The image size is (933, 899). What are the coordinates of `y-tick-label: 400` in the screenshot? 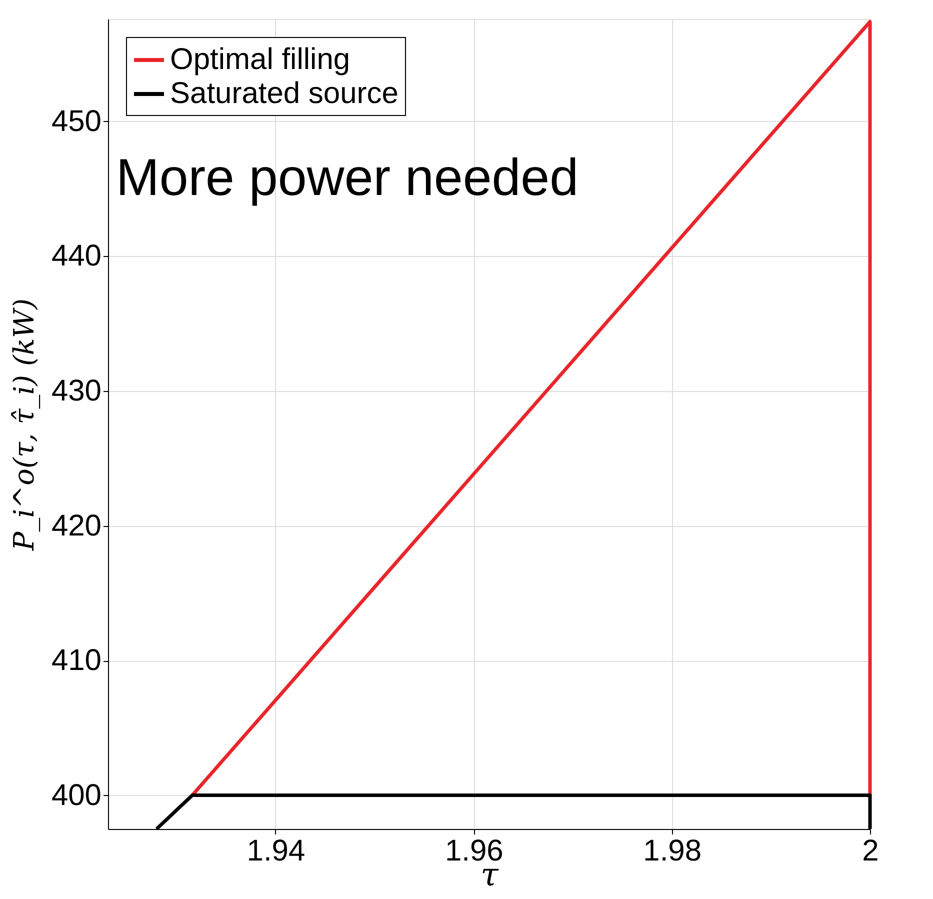 It's located at (76, 795).